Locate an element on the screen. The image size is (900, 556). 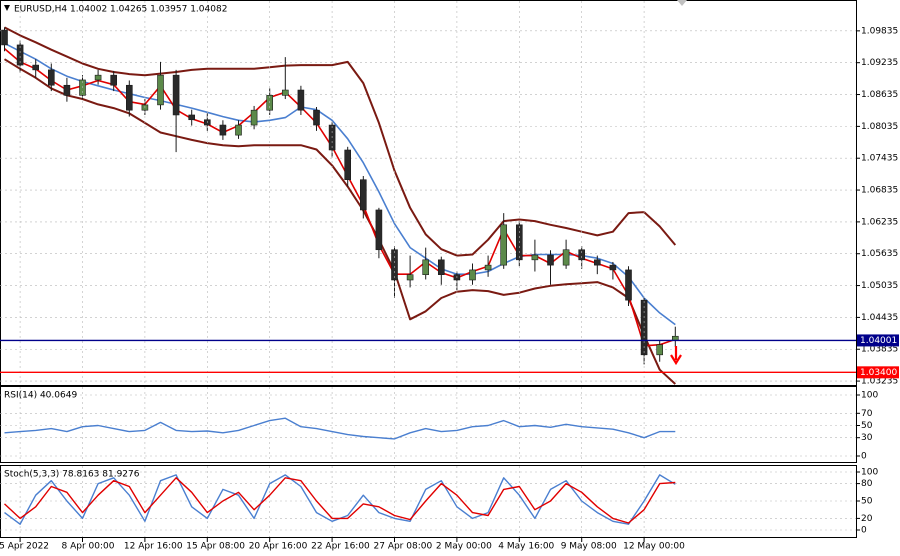
symbol-icon is located at coordinates (7, 8).